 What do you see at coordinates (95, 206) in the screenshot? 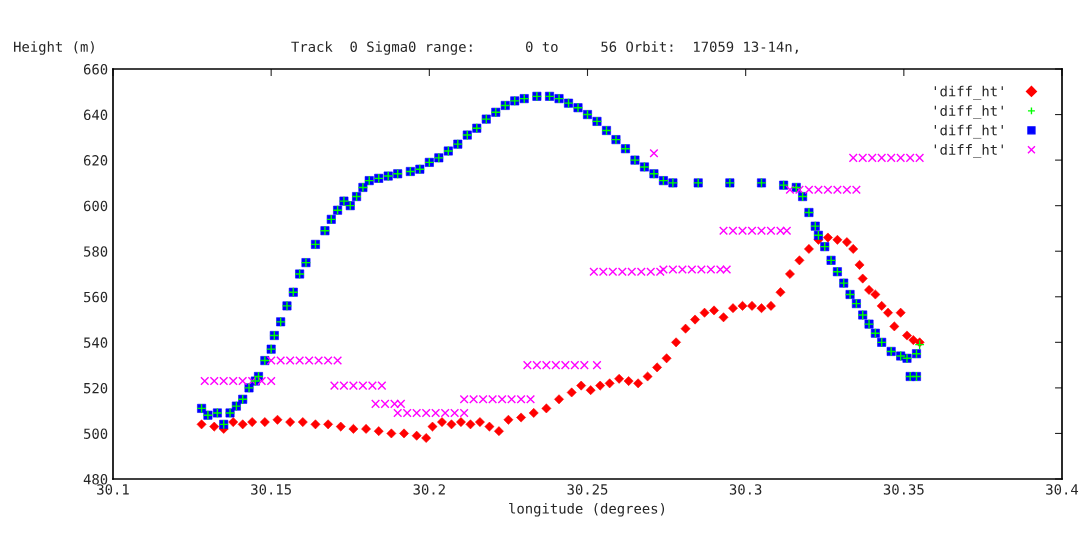
I see `y-tick-label: 600` at bounding box center [95, 206].